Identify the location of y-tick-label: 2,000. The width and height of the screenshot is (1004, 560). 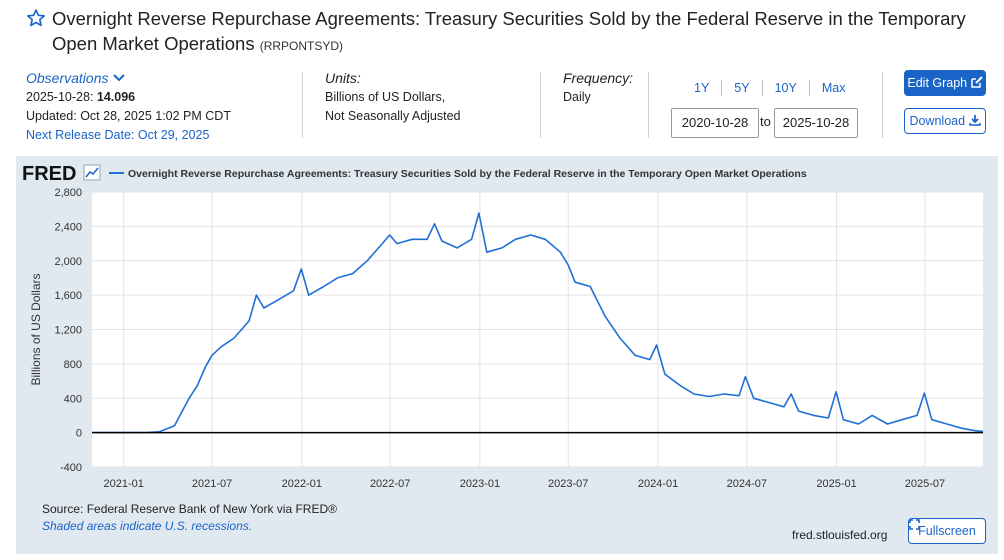
(68, 262).